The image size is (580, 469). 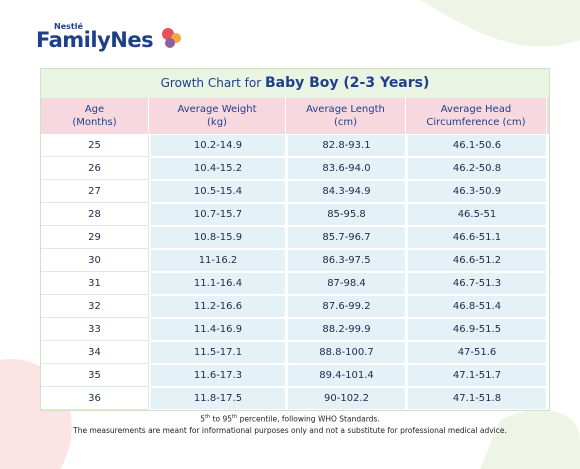 What do you see at coordinates (347, 83) in the screenshot?
I see `title-emphasis: Baby Boy (2-3 Years)` at bounding box center [347, 83].